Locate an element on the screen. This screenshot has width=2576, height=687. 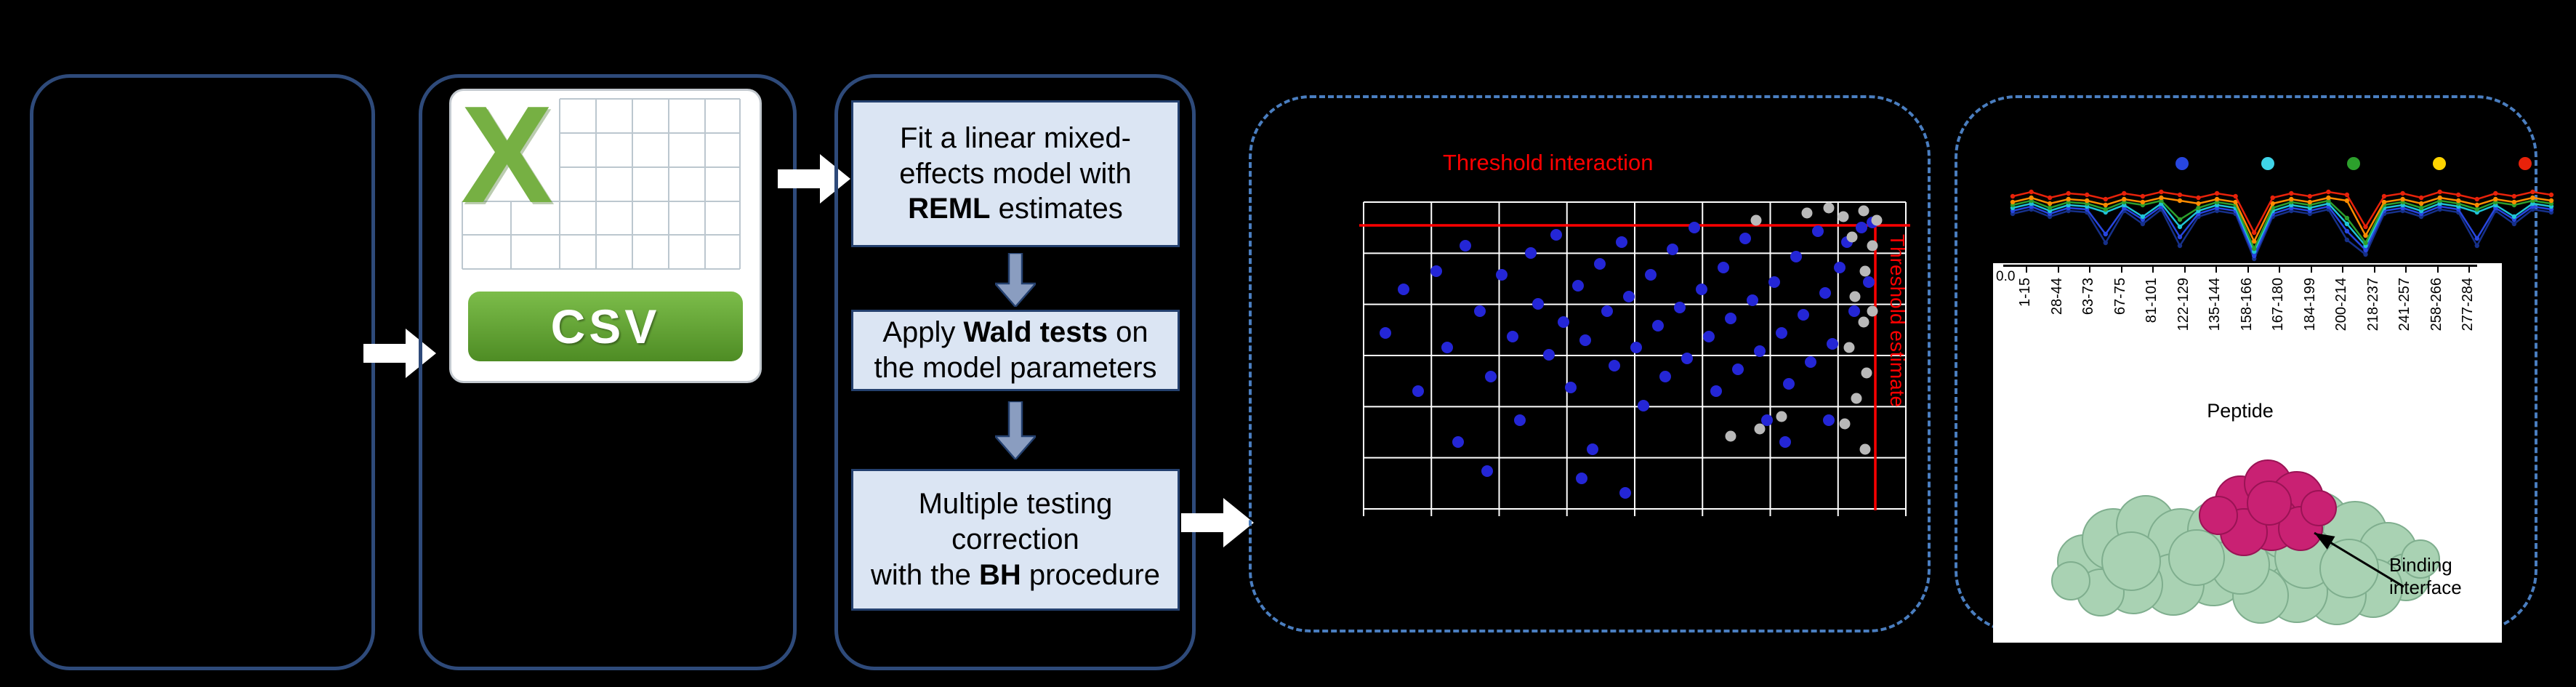
peptide-x-label: 67-75 is located at coordinates (2120, 297).